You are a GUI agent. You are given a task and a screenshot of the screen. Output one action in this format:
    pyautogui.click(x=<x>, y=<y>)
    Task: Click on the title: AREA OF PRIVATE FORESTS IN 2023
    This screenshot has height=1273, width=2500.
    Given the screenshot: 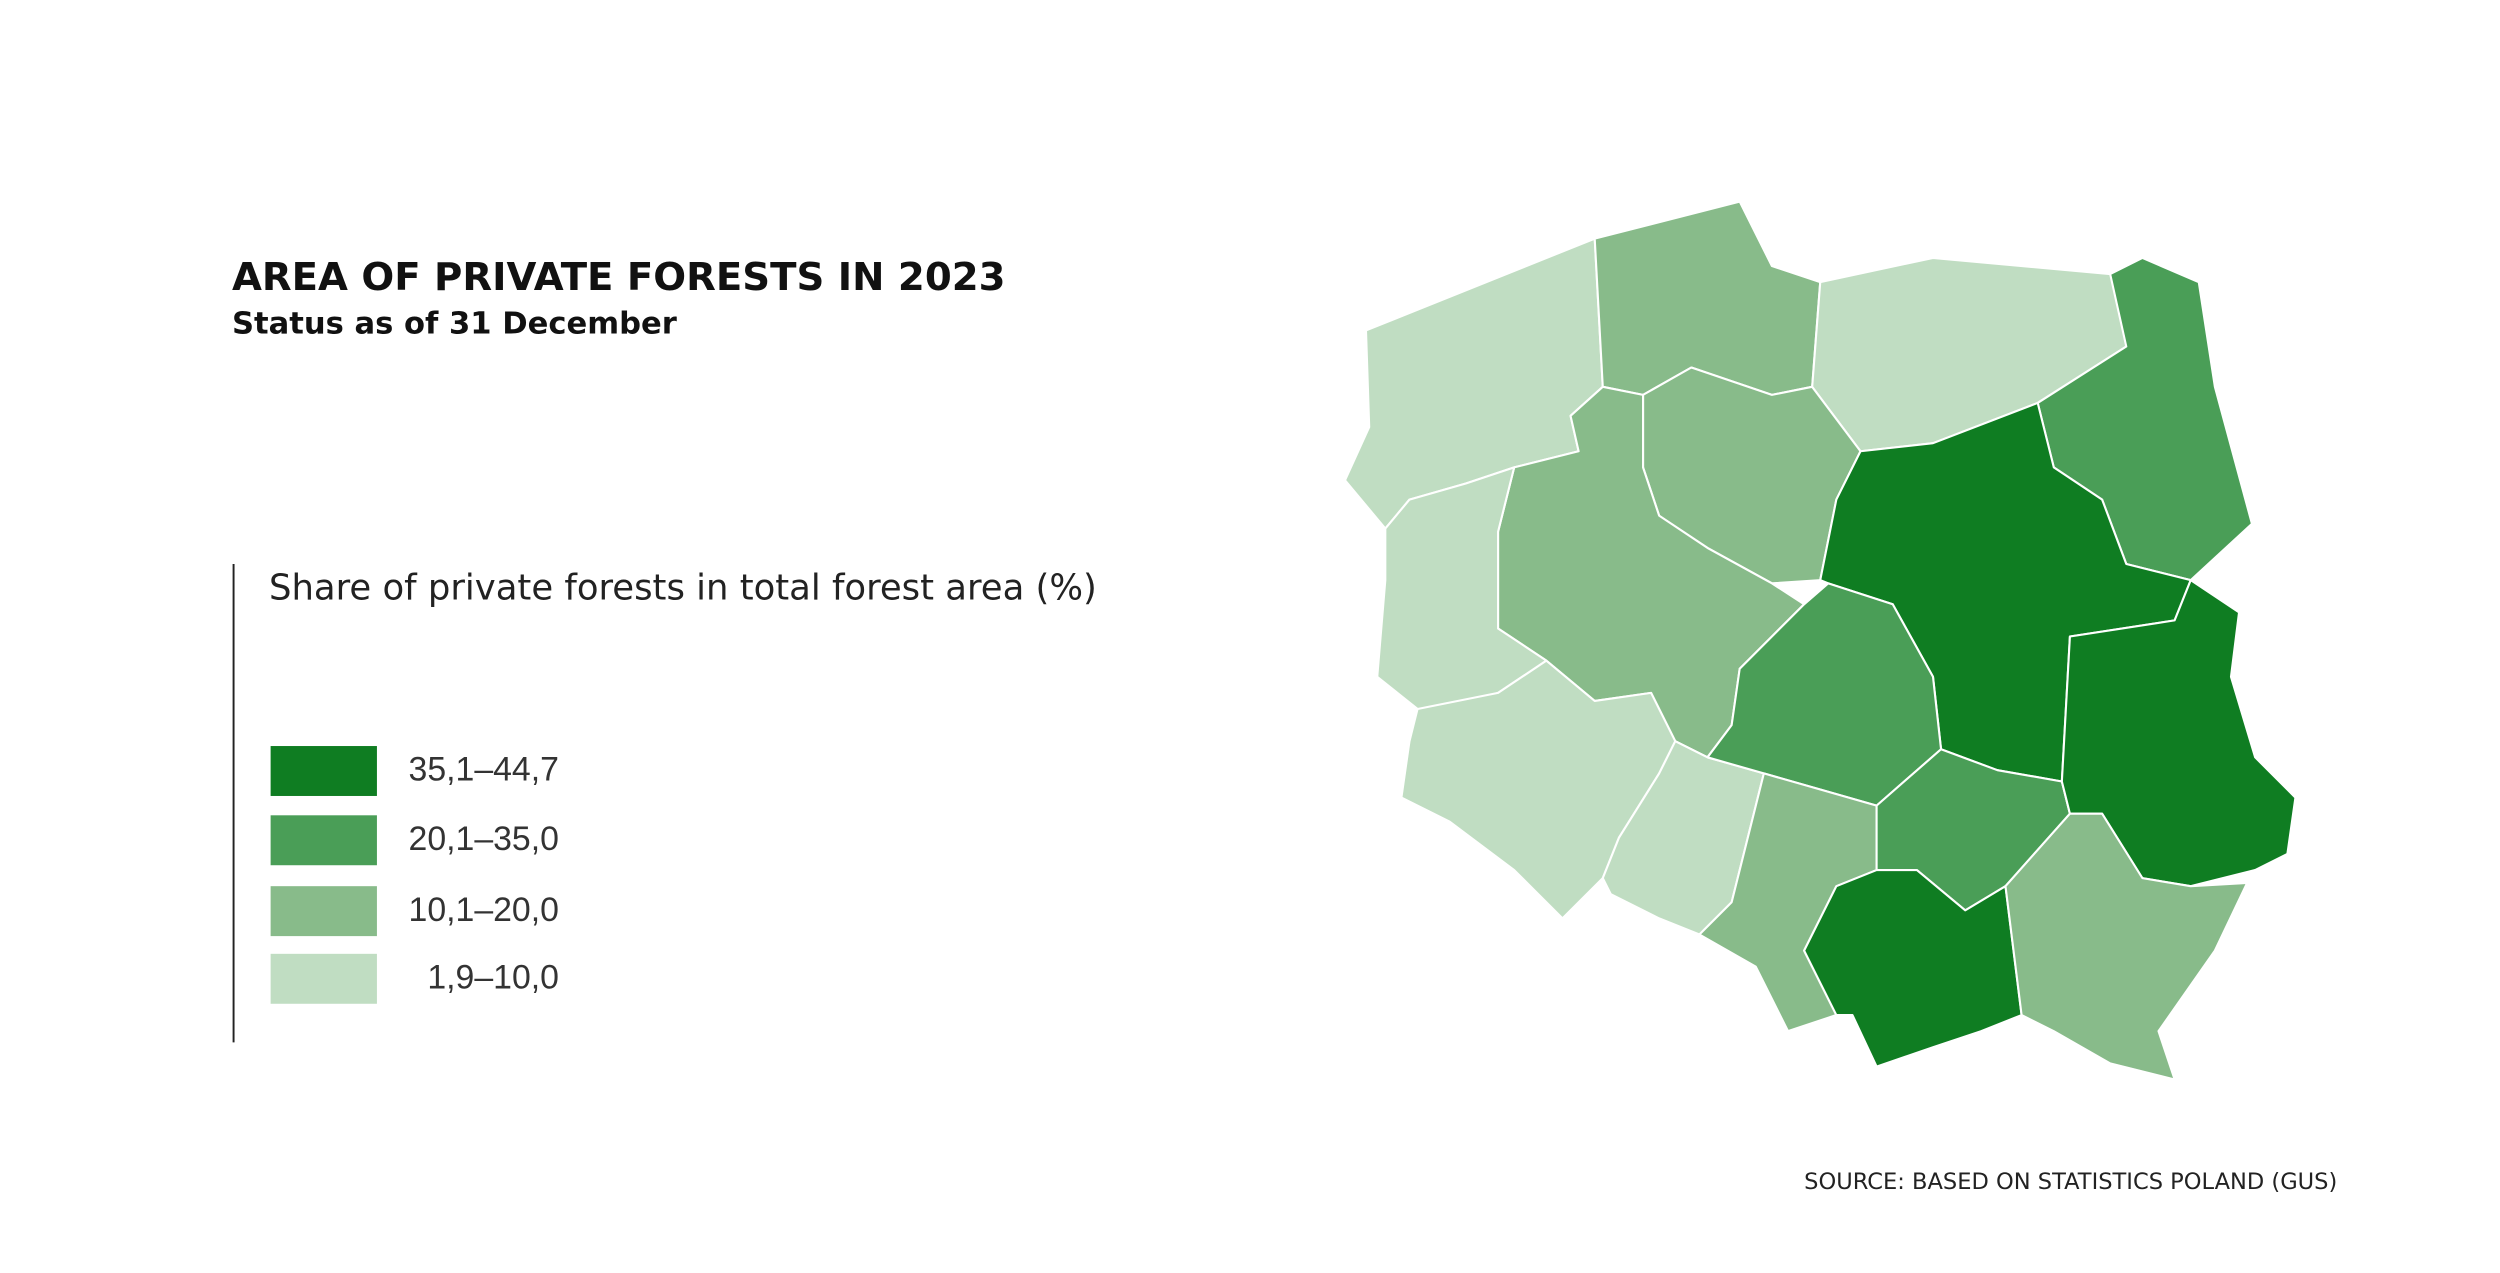 What is the action you would take?
    pyautogui.click(x=619, y=277)
    